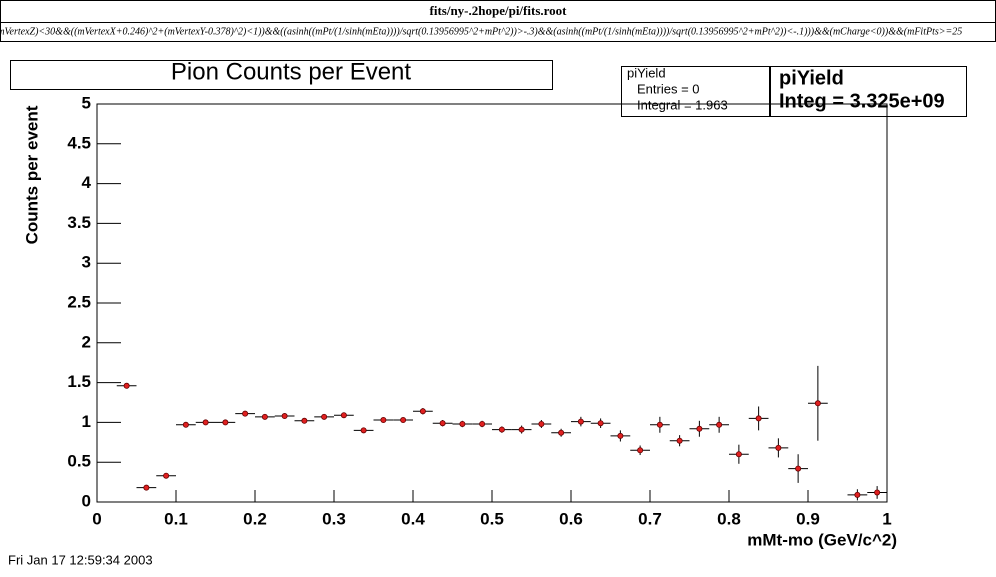  Describe the element at coordinates (79, 142) in the screenshot. I see `y-tick-label: 4.5` at that location.